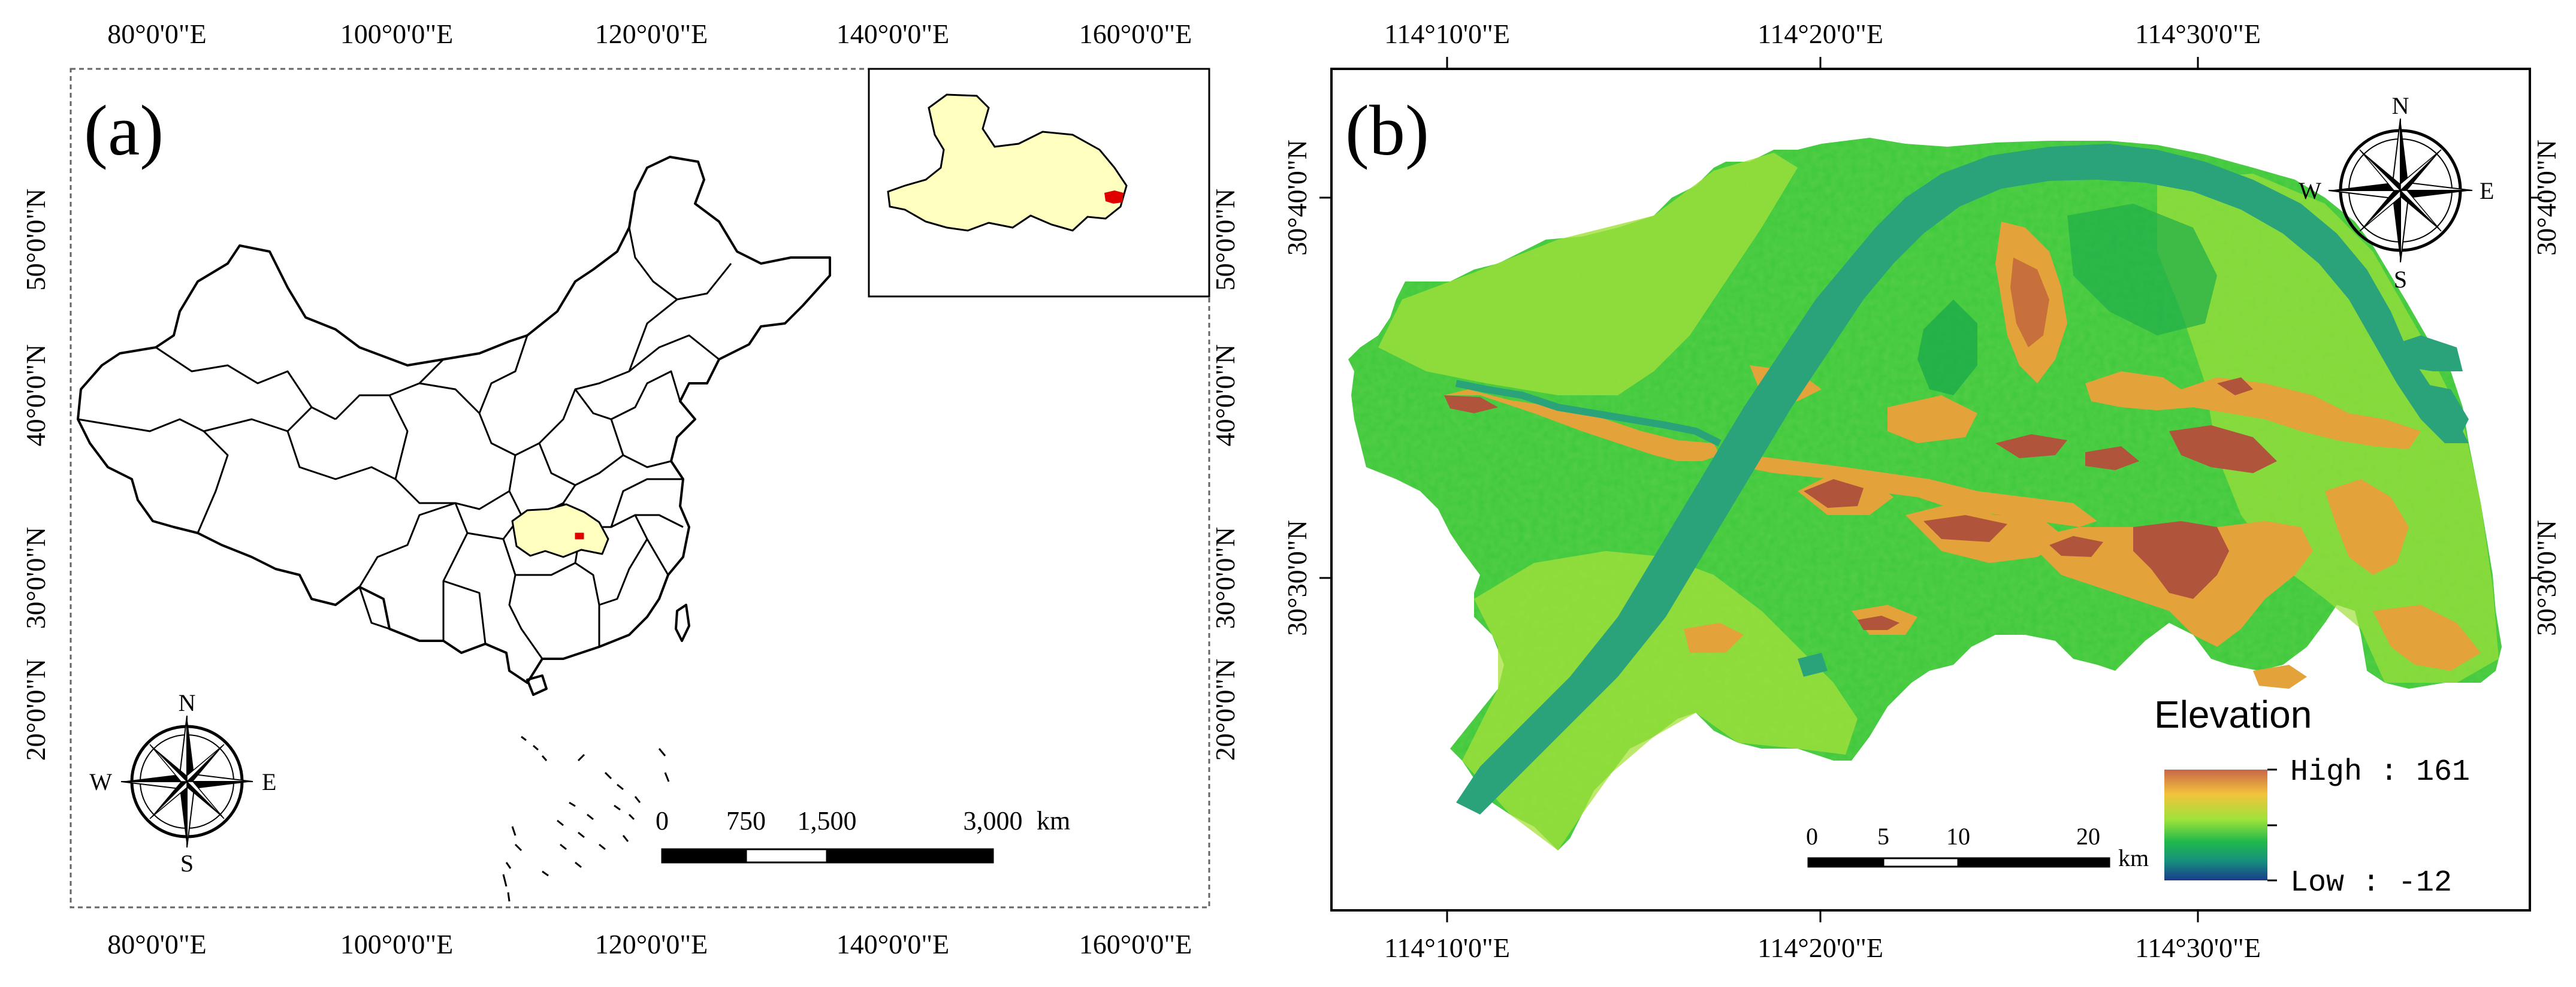 Image resolution: width=2576 pixels, height=987 pixels. Describe the element at coordinates (187, 863) in the screenshot. I see `compass-a-s: S` at that location.